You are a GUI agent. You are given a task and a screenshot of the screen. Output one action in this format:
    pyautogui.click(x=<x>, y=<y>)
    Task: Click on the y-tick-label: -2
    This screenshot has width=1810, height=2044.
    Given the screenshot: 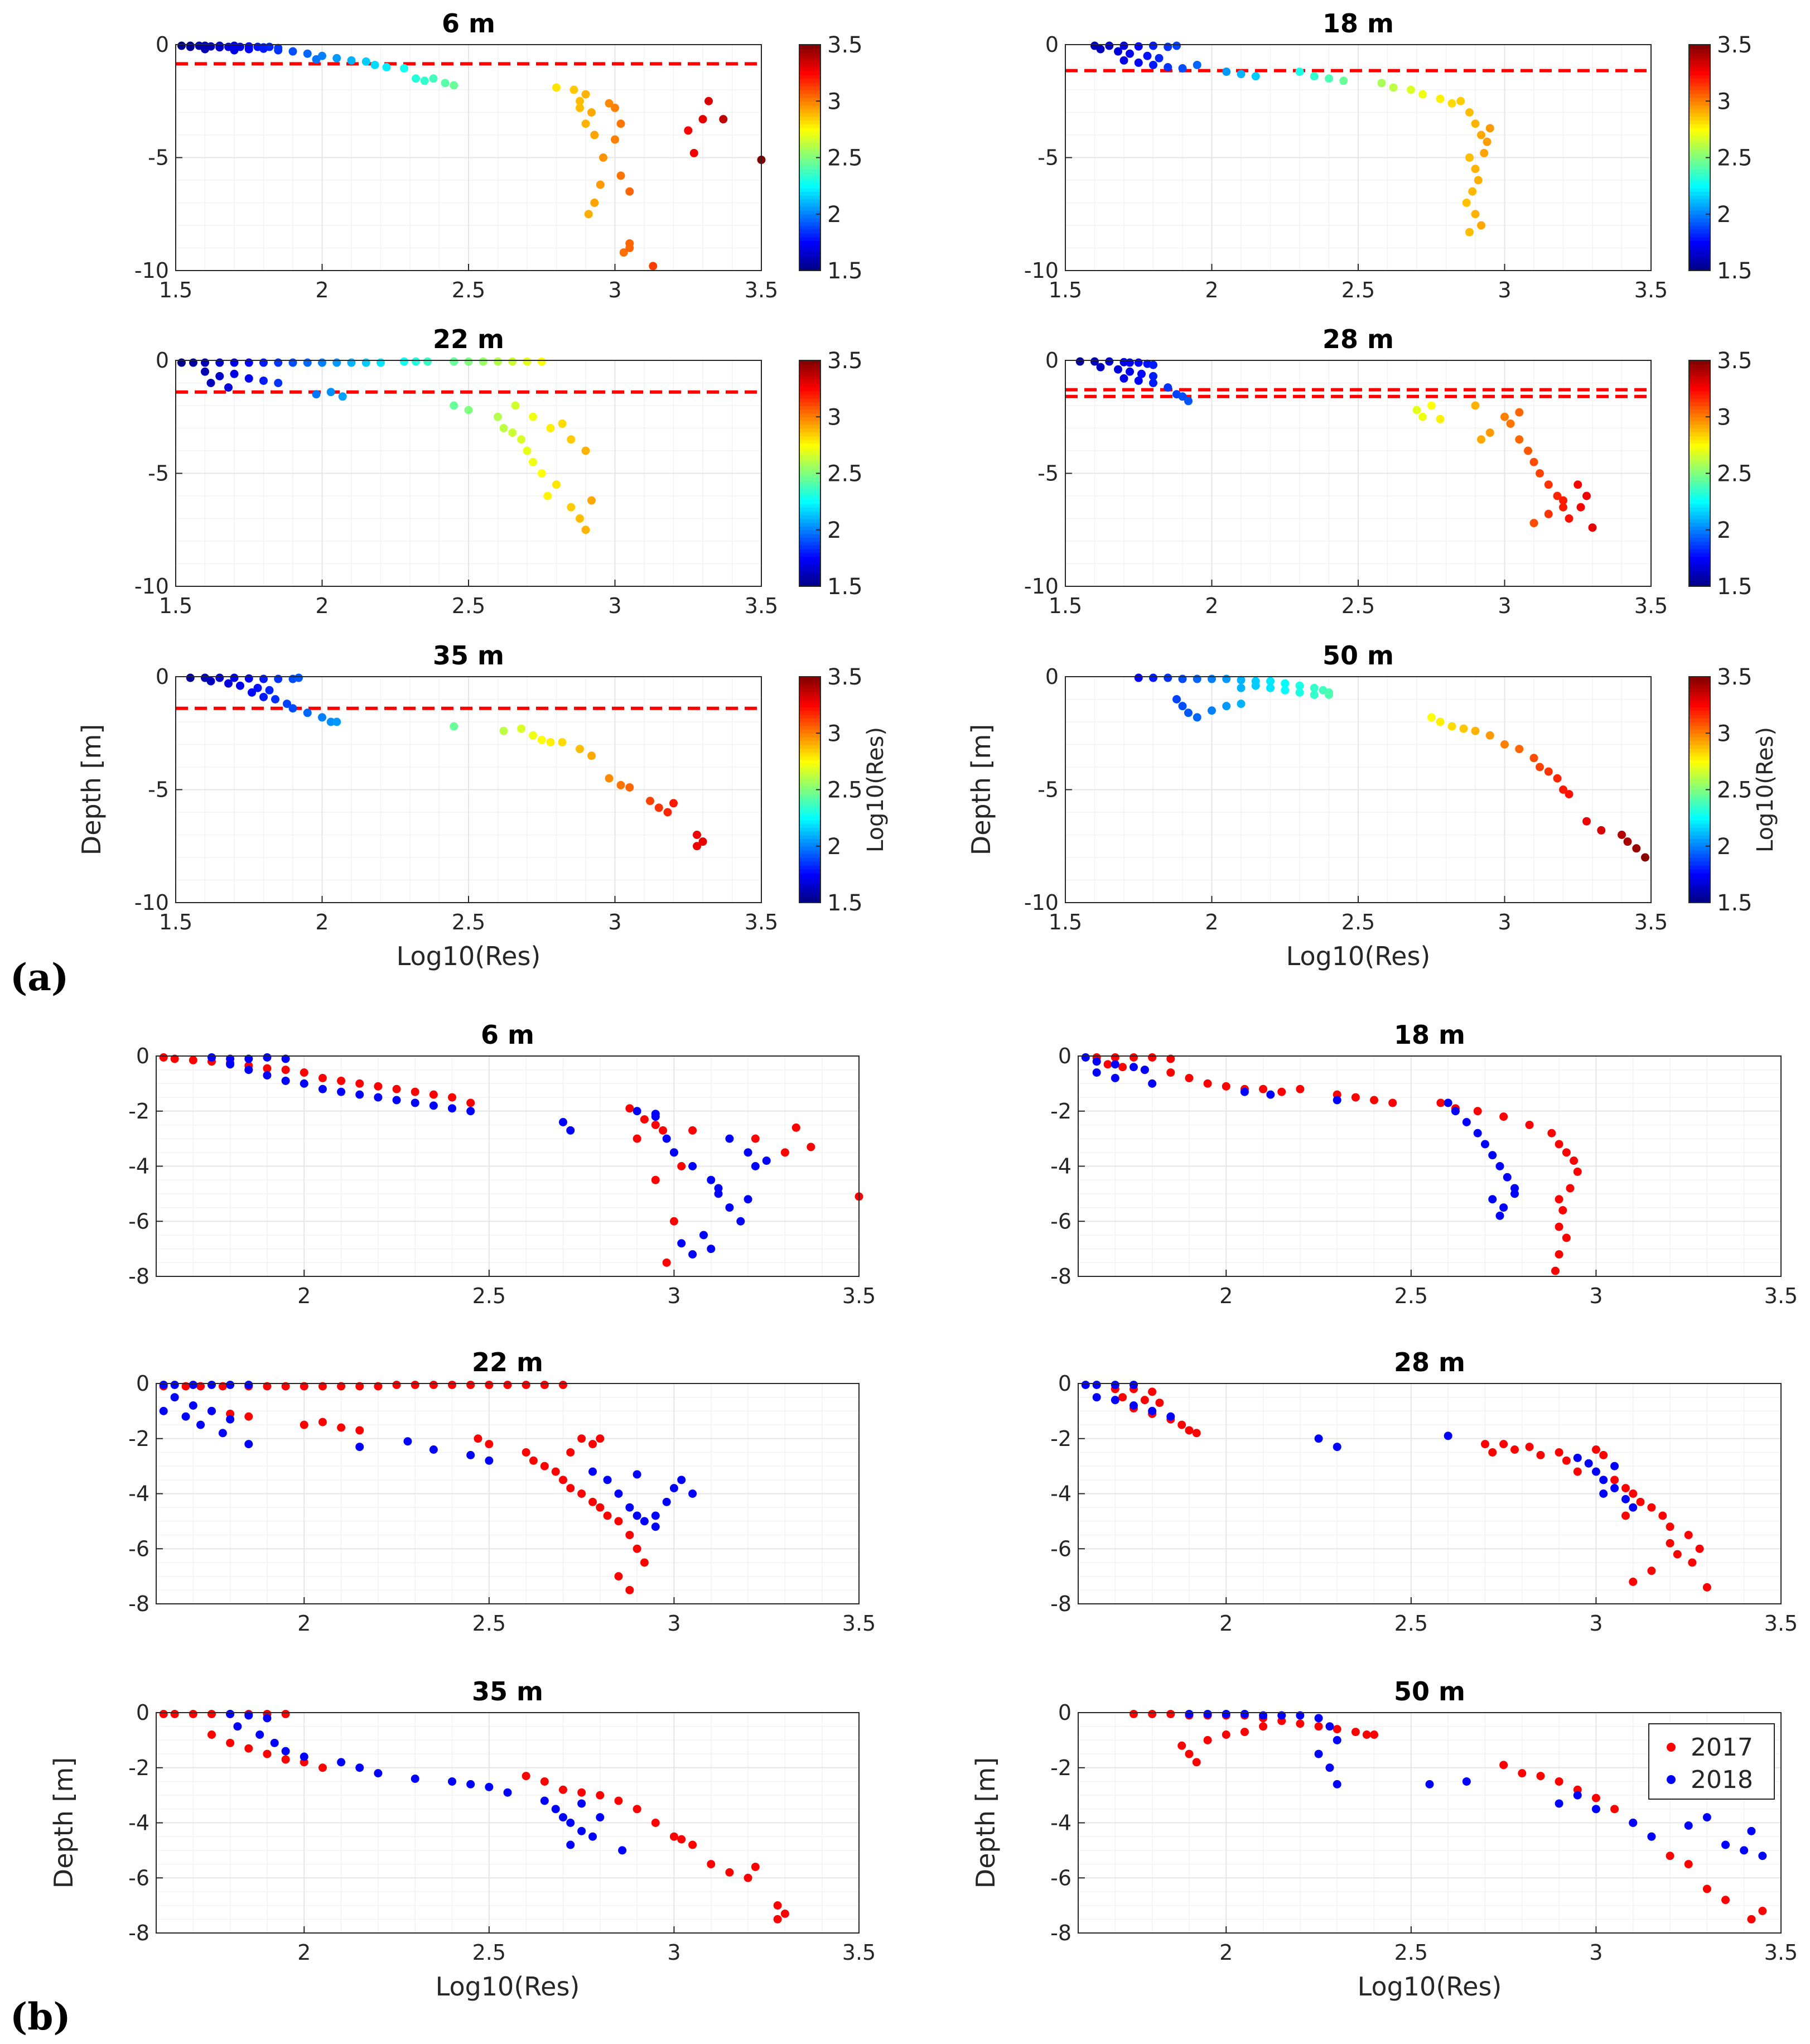 What is the action you would take?
    pyautogui.click(x=138, y=1111)
    